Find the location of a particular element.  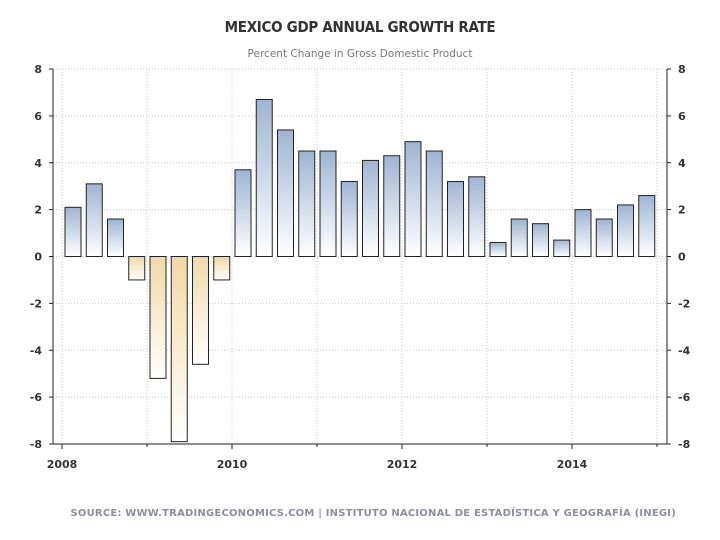

x-tick-label: 2012 is located at coordinates (402, 464).